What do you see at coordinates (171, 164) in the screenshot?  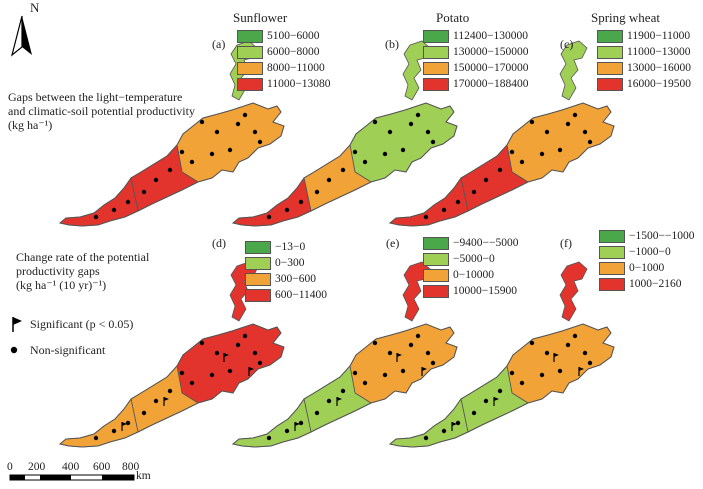 I see `map-panel-0-outline` at bounding box center [171, 164].